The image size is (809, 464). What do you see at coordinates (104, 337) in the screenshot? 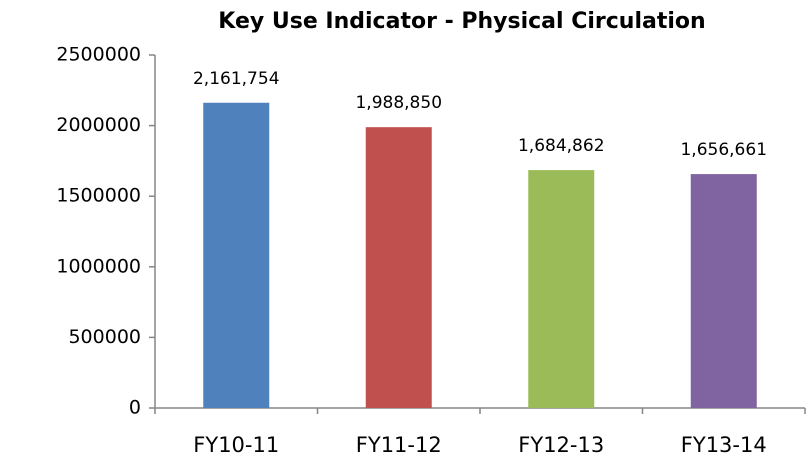
I see `y-tick-label: 500000` at bounding box center [104, 337].